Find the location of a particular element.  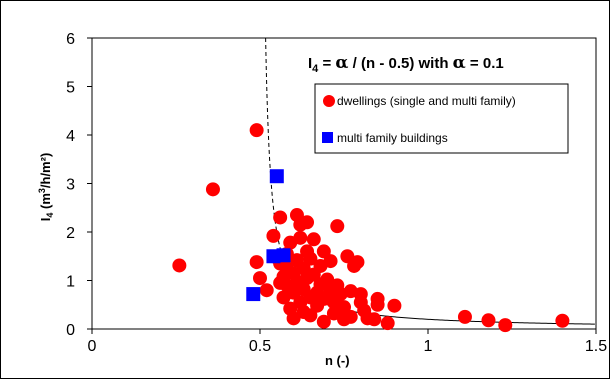

y-tick-label: 2 is located at coordinates (70, 233).